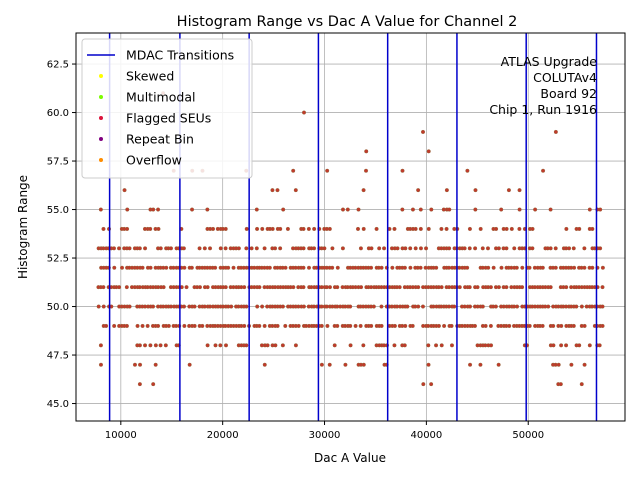 This screenshot has width=640, height=480. Describe the element at coordinates (528, 435) in the screenshot. I see `x-tick-label: 50000` at that location.